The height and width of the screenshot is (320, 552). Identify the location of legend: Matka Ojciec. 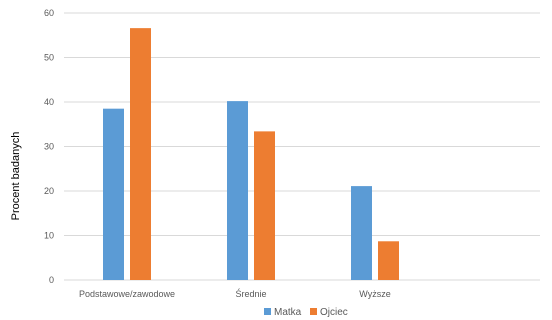
(306, 312).